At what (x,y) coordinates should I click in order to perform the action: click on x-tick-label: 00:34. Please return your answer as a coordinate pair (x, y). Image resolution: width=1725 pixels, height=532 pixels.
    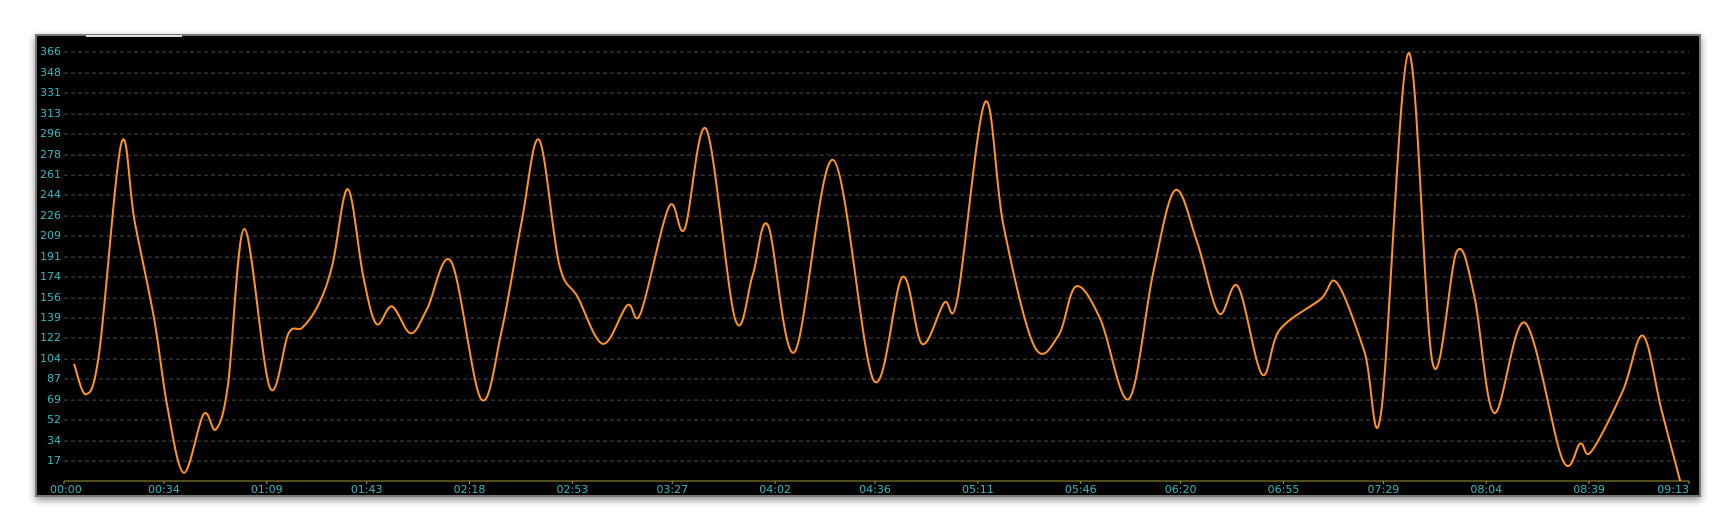
    Looking at the image, I should click on (164, 489).